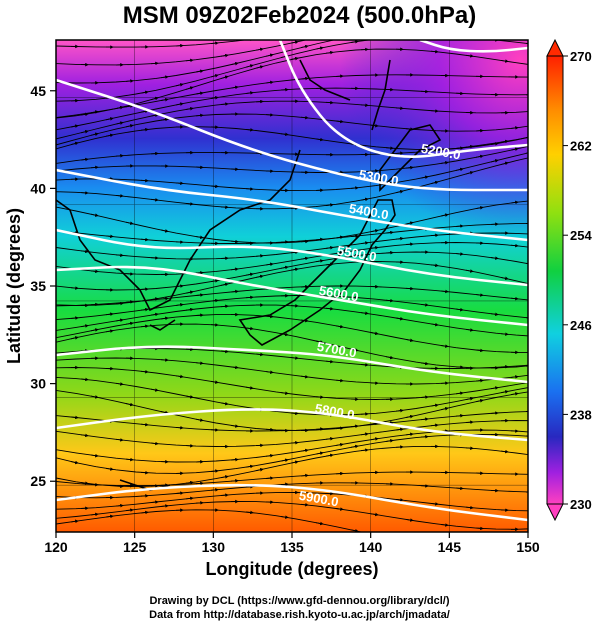 This screenshot has width=599, height=625. I want to click on contour-label: 5500.0, so click(357, 254).